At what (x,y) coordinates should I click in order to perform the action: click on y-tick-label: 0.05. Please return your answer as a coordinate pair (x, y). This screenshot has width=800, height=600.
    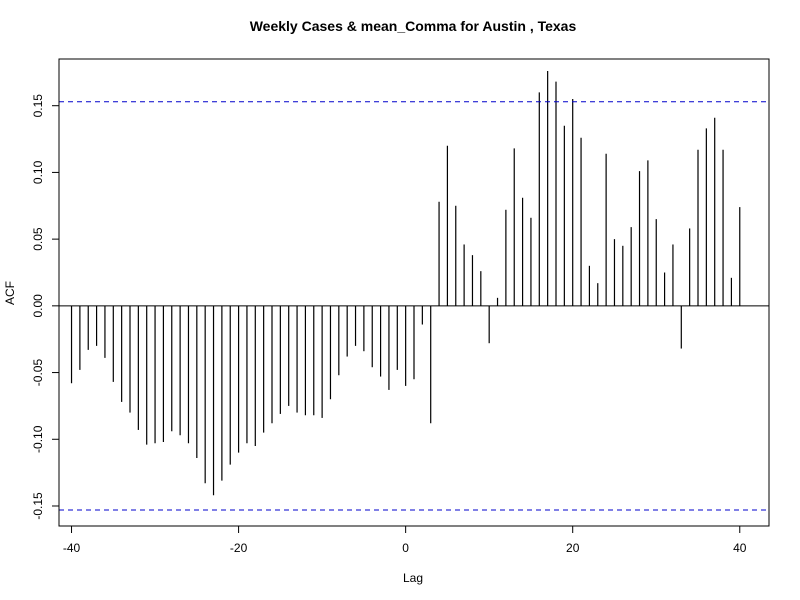
    Looking at the image, I should click on (38, 239).